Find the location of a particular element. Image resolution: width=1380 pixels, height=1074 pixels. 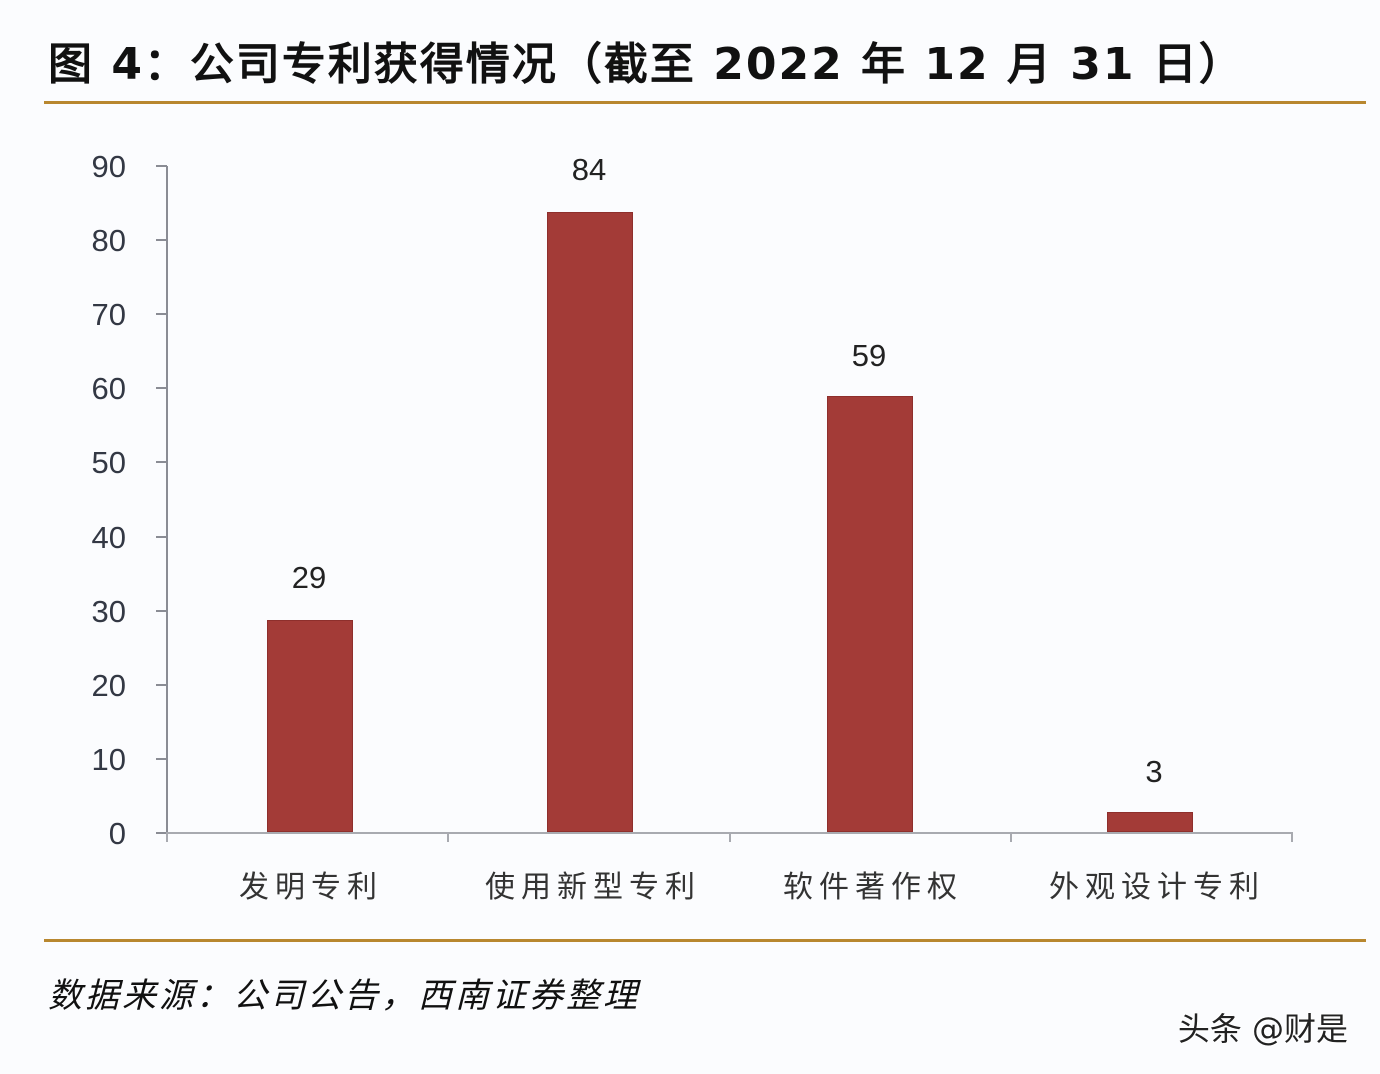

y-axis is located at coordinates (167, 500).